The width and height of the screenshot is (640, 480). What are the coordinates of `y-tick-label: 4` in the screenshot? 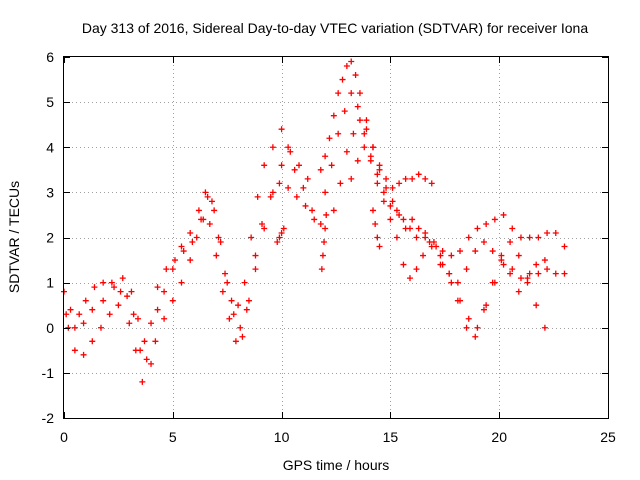 It's located at (50, 147).